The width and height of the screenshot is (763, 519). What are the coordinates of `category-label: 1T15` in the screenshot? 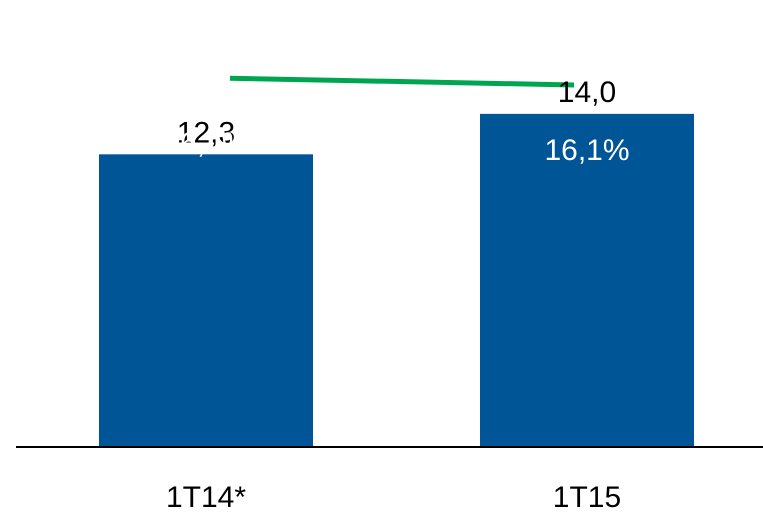 It's located at (587, 497).